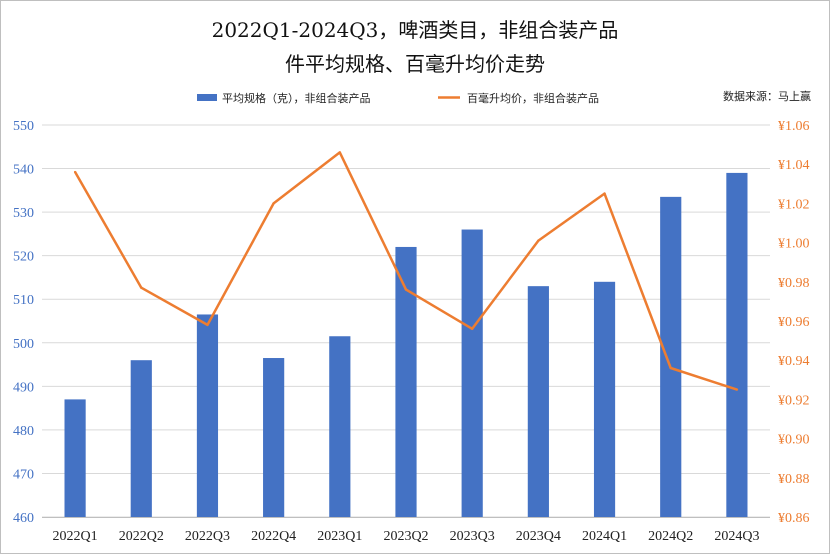  Describe the element at coordinates (604, 536) in the screenshot. I see `x-tick-label: 2024Q1` at that location.